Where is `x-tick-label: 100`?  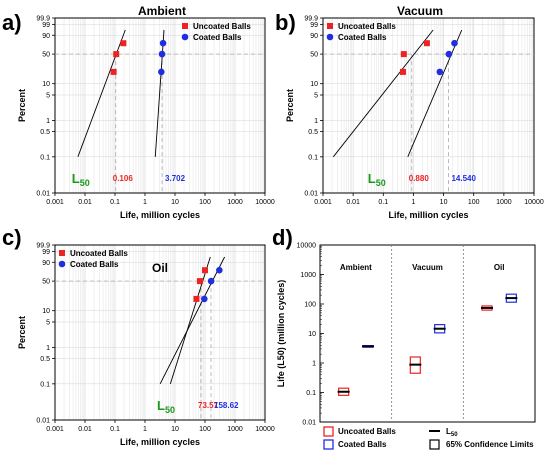 x-tick-label: 100 is located at coordinates (205, 202).